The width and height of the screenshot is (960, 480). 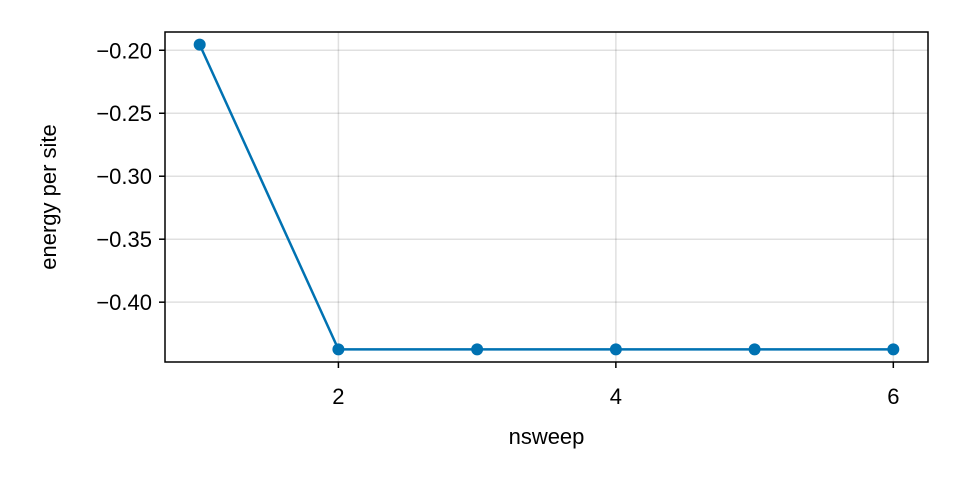 What do you see at coordinates (547, 436) in the screenshot?
I see `x-axis-label: nsweep` at bounding box center [547, 436].